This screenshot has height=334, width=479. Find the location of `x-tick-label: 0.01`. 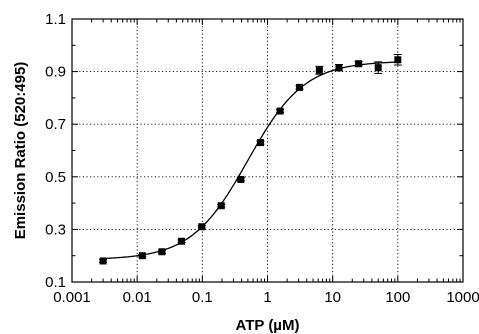

x-tick-label: 0.01 is located at coordinates (137, 297).